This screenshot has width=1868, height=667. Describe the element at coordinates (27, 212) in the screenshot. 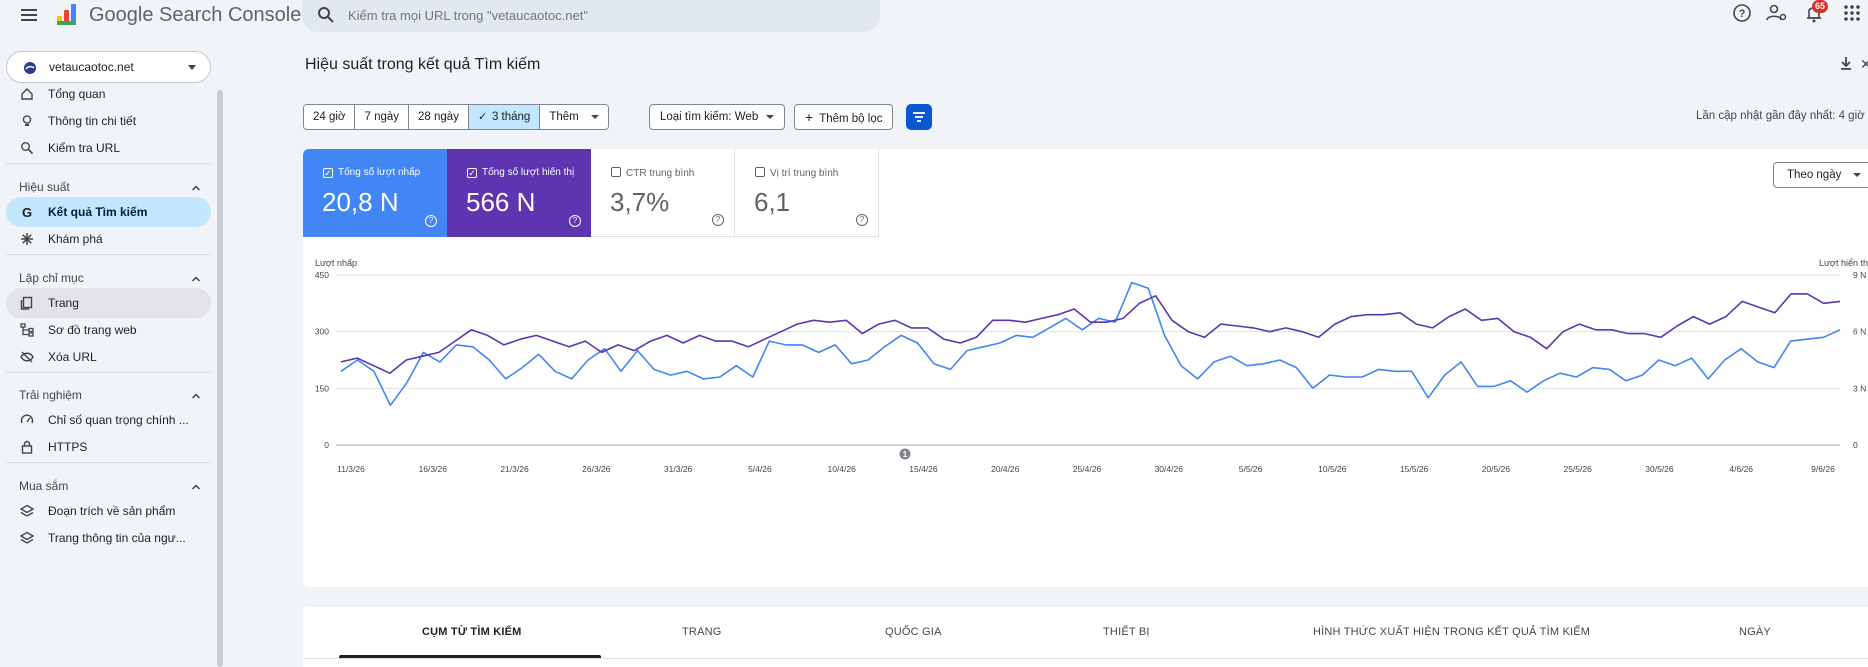

I see `google-g-icon: G` at that location.